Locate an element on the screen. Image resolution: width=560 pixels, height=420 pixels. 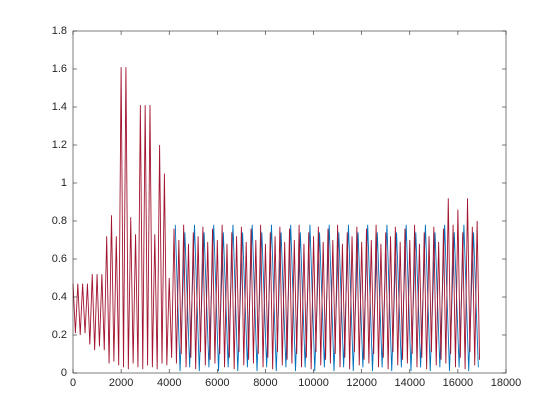
x-tick-label: 16000 is located at coordinates (458, 383).